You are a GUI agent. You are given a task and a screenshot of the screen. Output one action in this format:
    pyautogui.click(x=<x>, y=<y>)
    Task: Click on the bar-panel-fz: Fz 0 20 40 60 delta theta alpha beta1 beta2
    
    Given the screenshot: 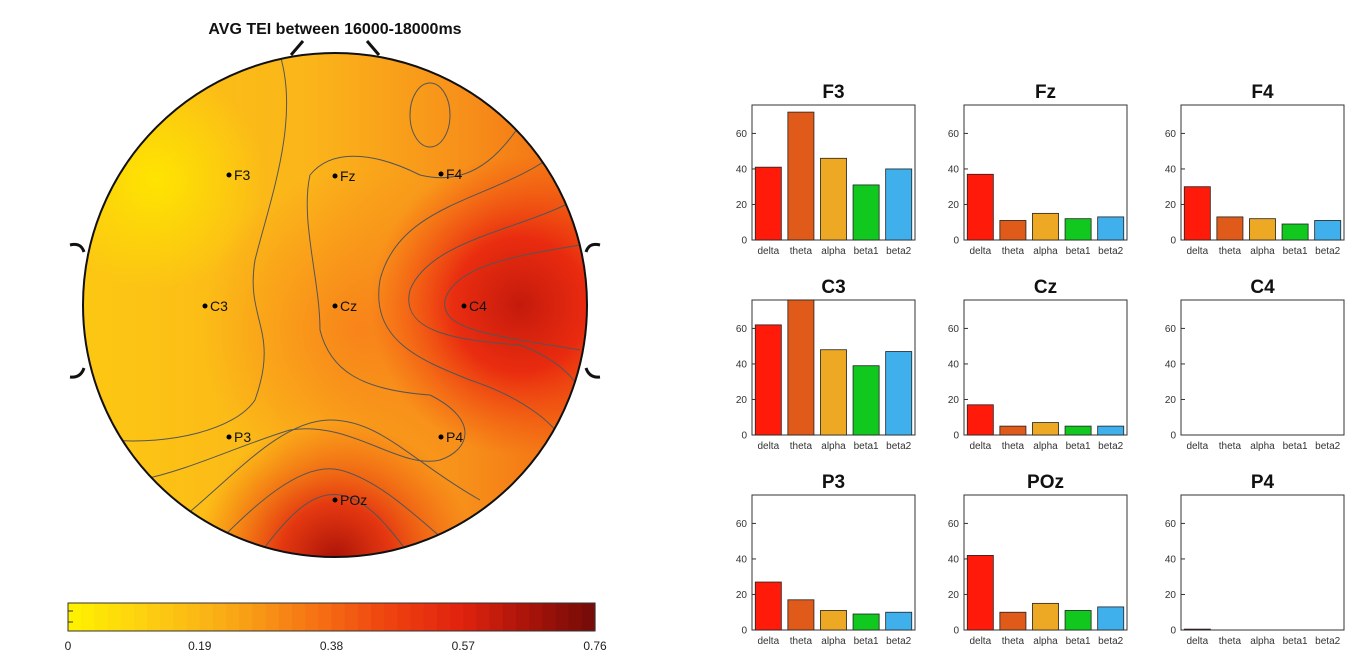 What is the action you would take?
    pyautogui.click(x=1038, y=169)
    